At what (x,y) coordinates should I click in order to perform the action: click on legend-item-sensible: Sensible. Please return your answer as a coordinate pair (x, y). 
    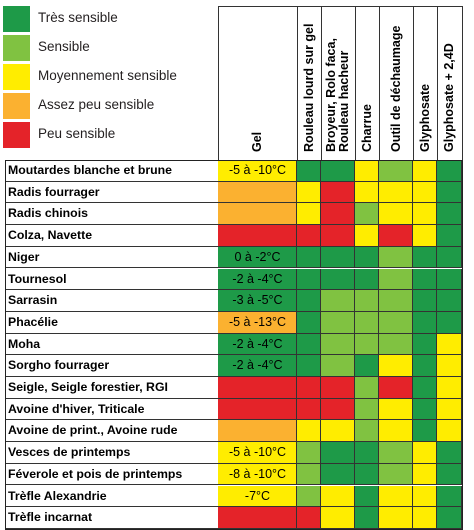
    Looking at the image, I should click on (103, 48).